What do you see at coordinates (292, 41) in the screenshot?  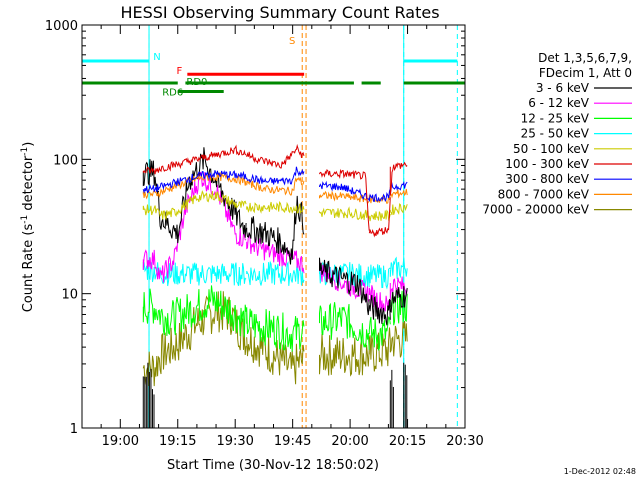 I see `s-flag-label: S` at bounding box center [292, 41].